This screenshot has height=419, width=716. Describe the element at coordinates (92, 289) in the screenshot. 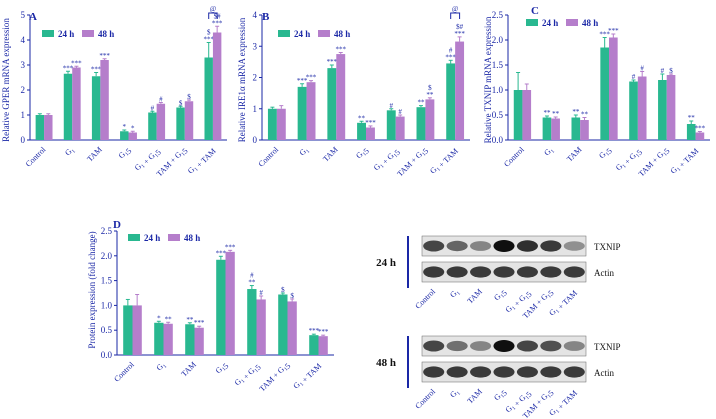

I see `y-axis-label: Protein expression (fold change)` at that location.